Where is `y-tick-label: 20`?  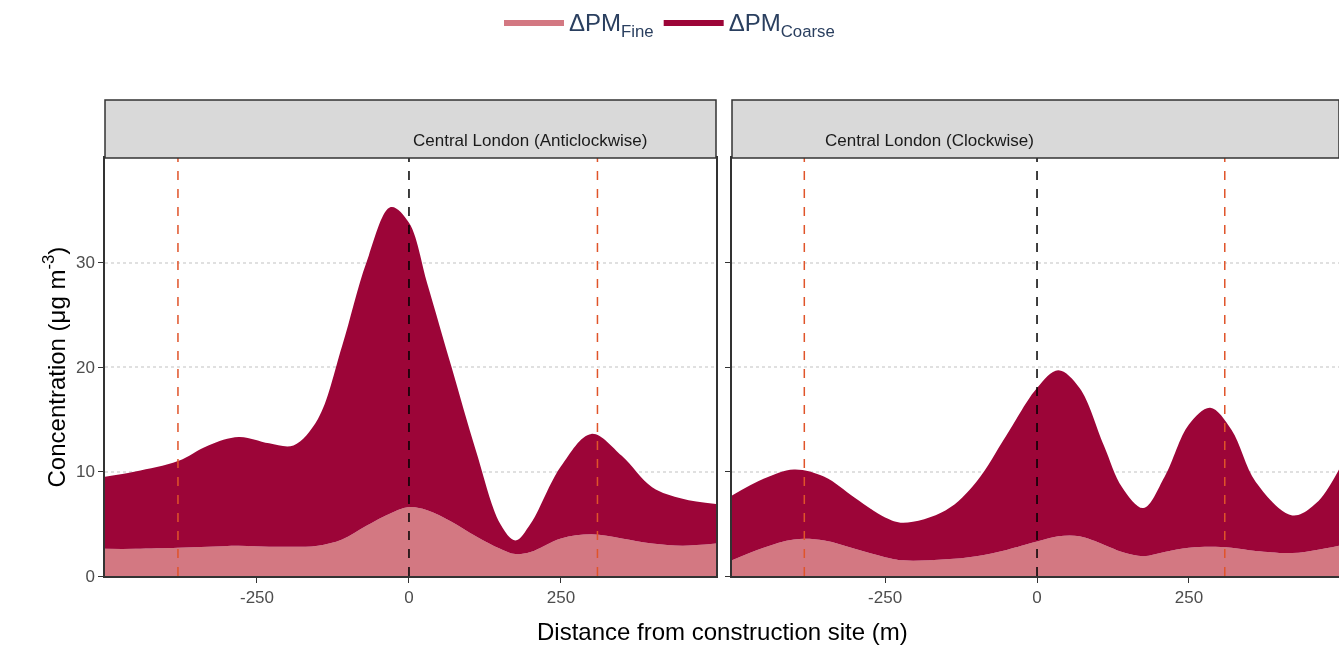 y-tick-label: 20 is located at coordinates (85, 367).